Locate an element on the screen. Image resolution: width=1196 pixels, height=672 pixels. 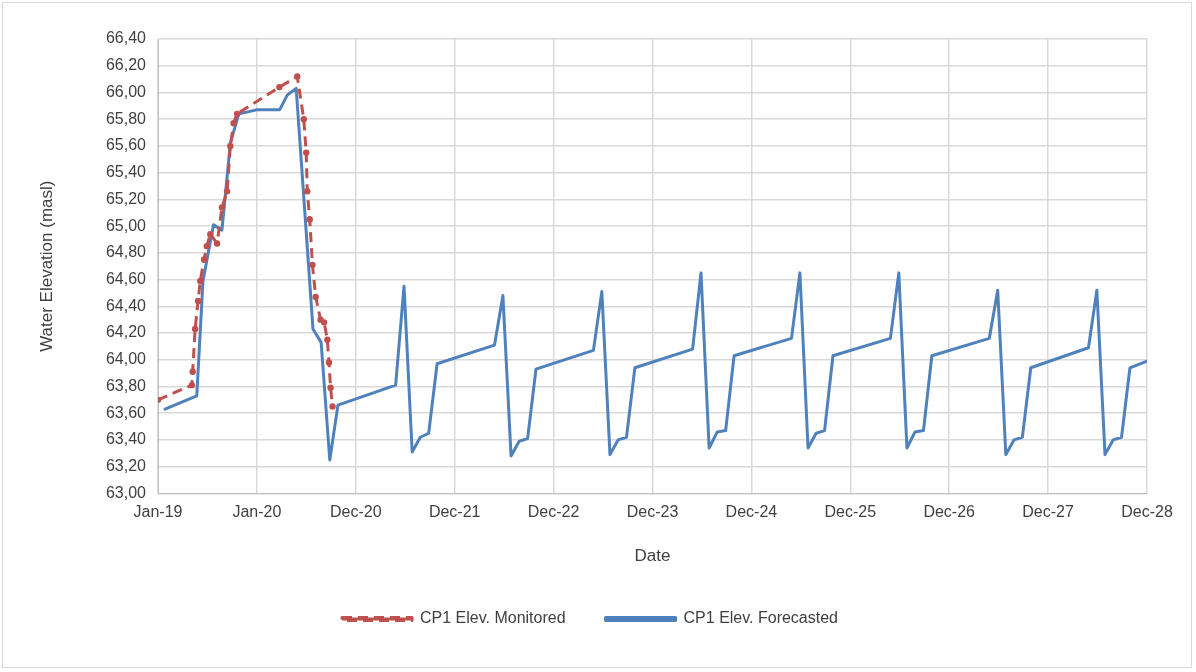
y-tick-label: 63,00 is located at coordinates (126, 492).